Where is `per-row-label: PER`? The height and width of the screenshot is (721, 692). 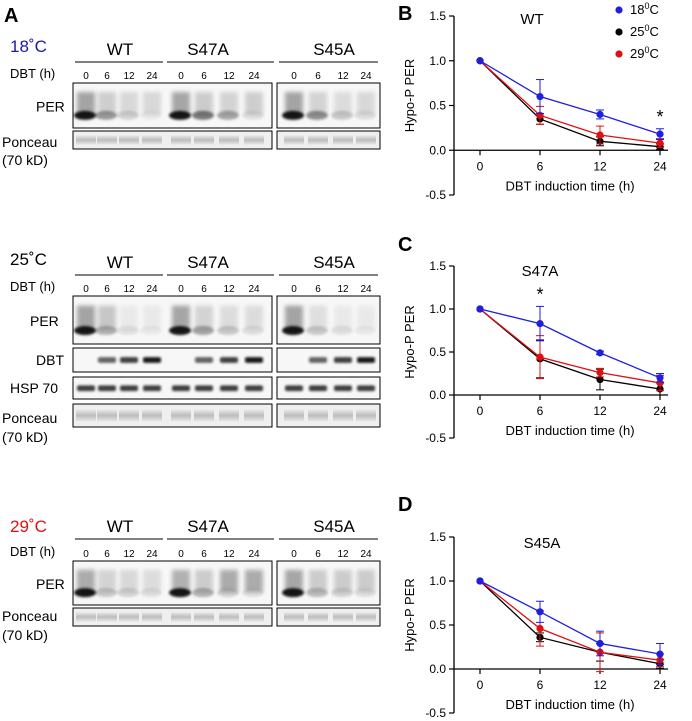
per-row-label: PER is located at coordinates (50, 107).